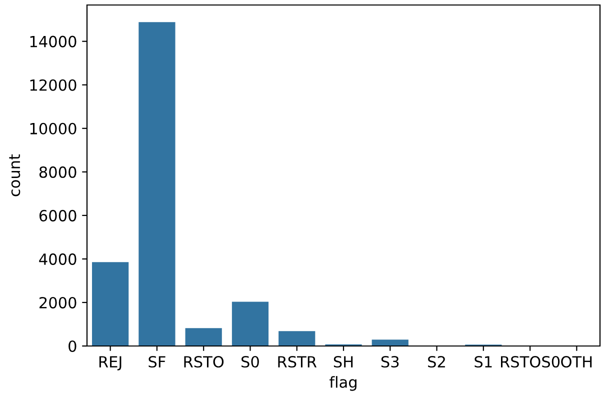 This screenshot has width=603, height=411. I want to click on y-tick-label: 14000, so click(53, 42).